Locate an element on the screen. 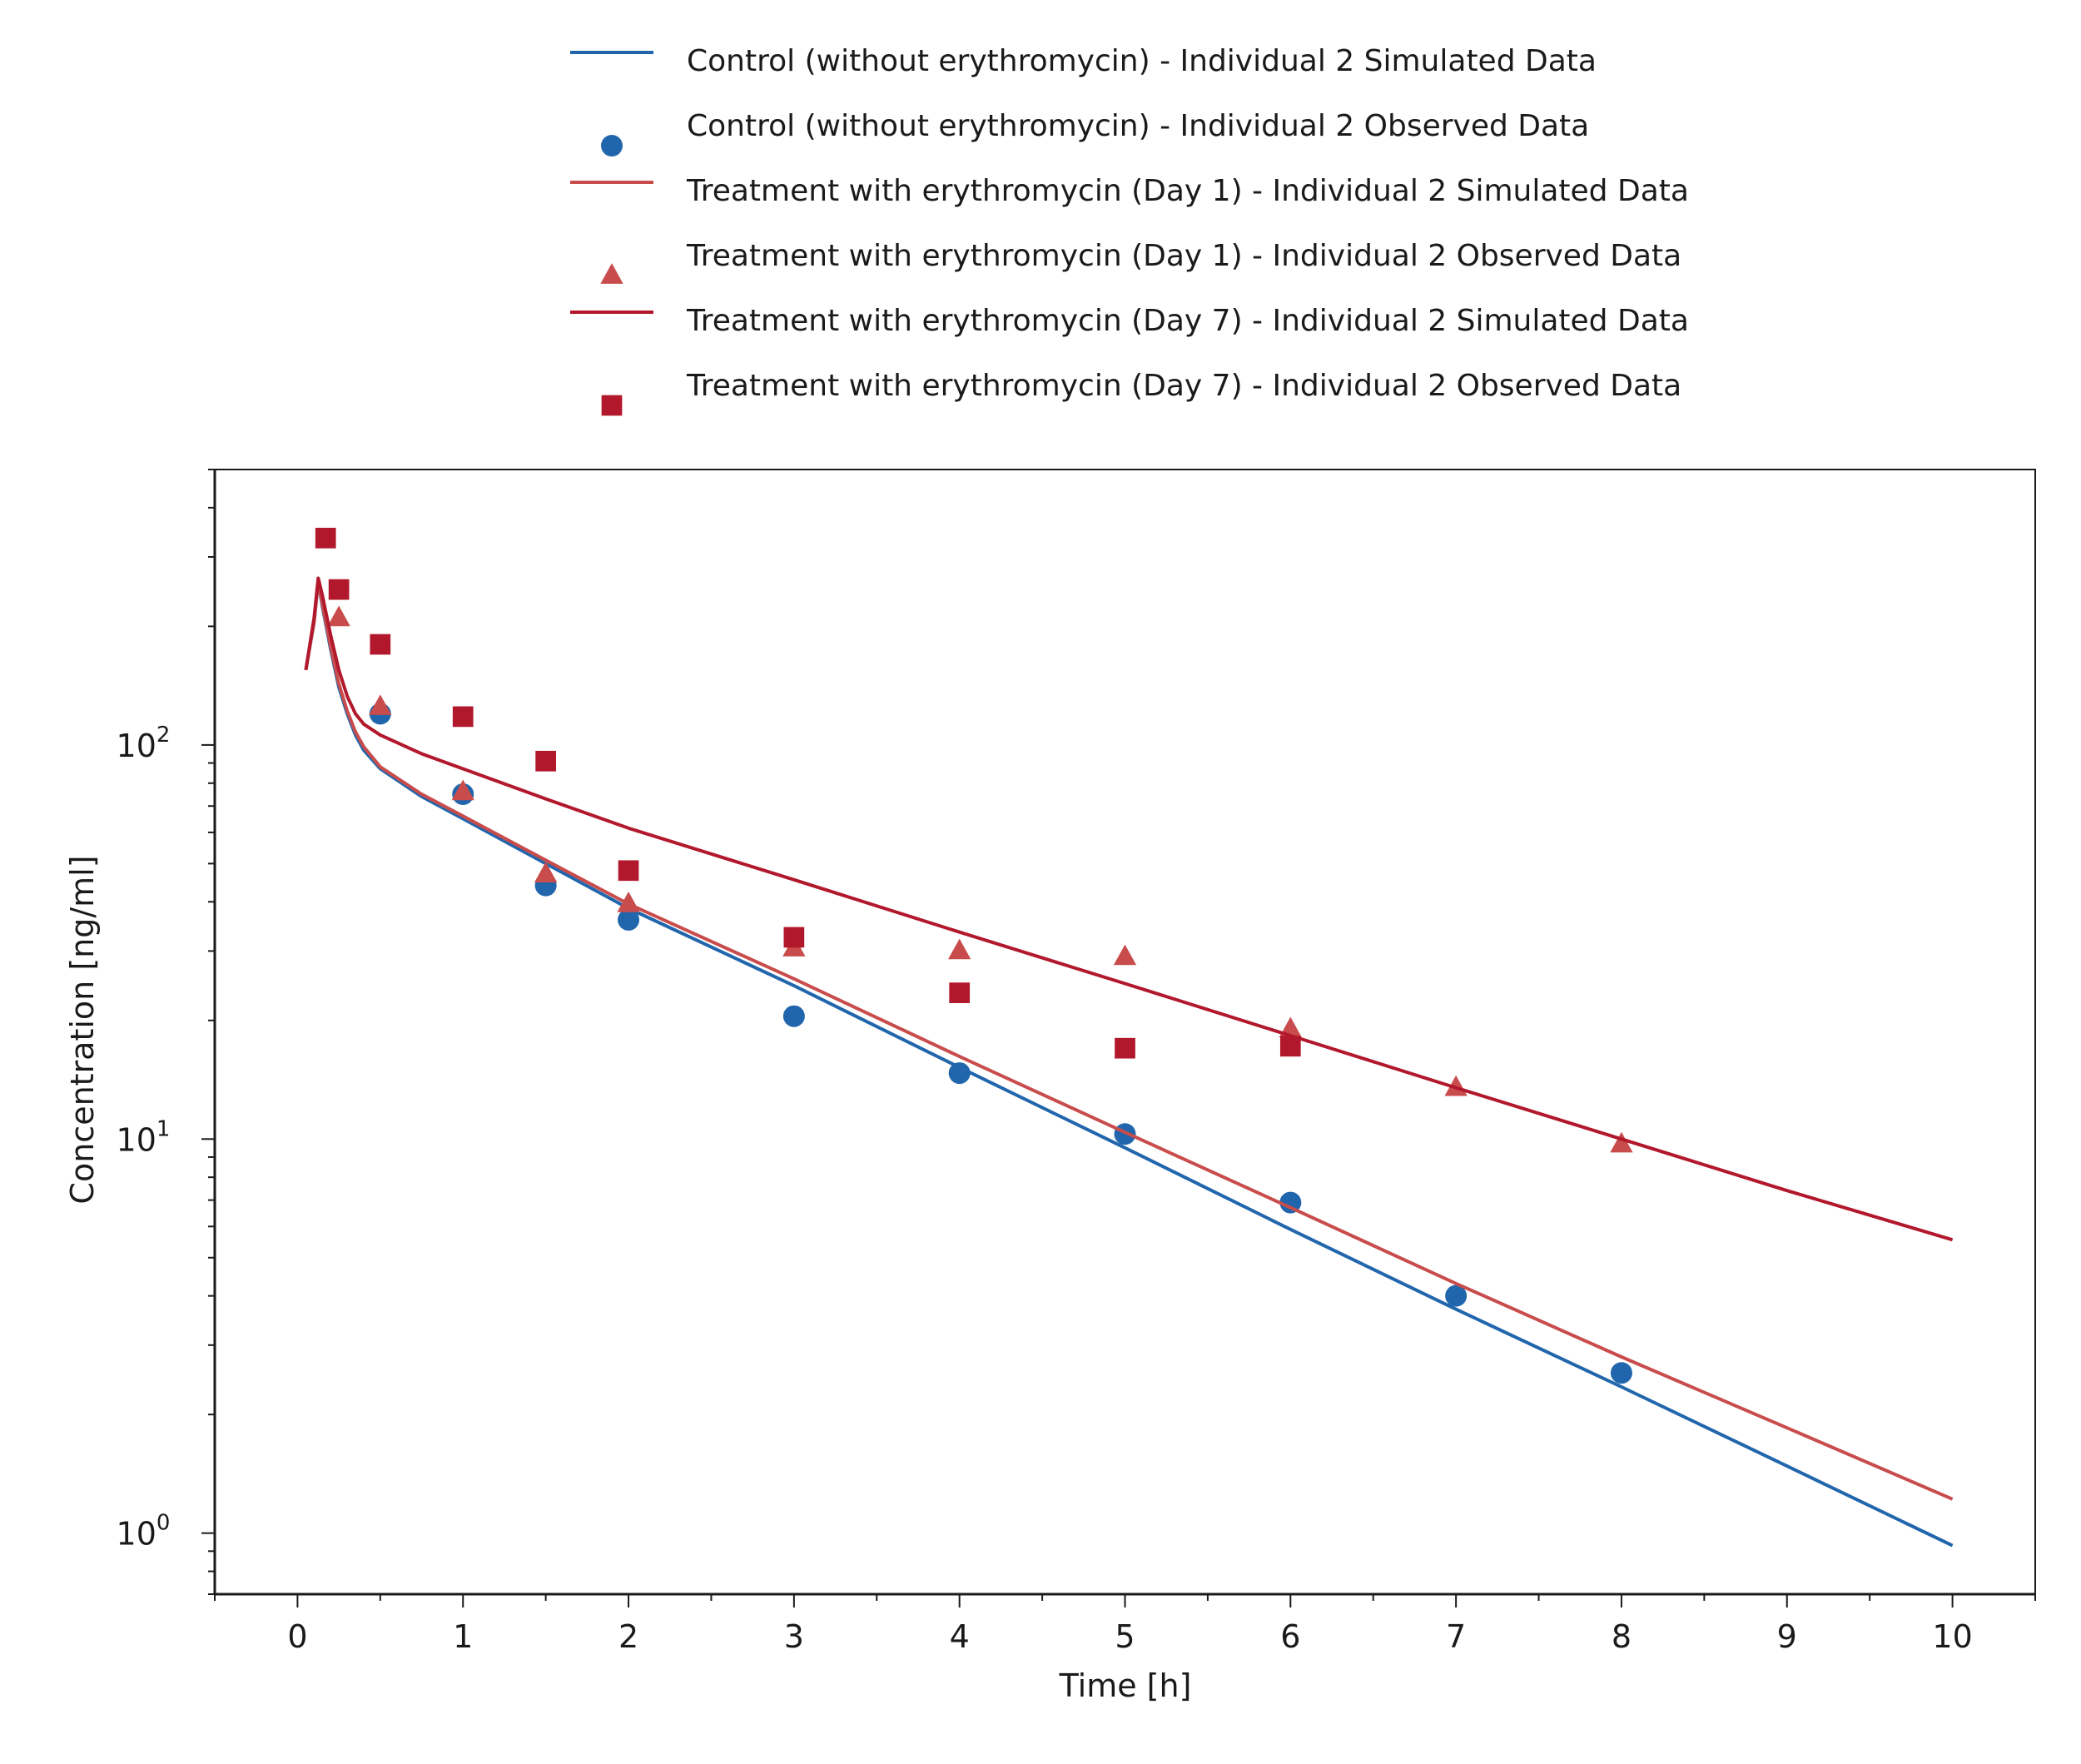 The height and width of the screenshot is (1764, 2081). x-tick-label: 1 is located at coordinates (463, 1636).